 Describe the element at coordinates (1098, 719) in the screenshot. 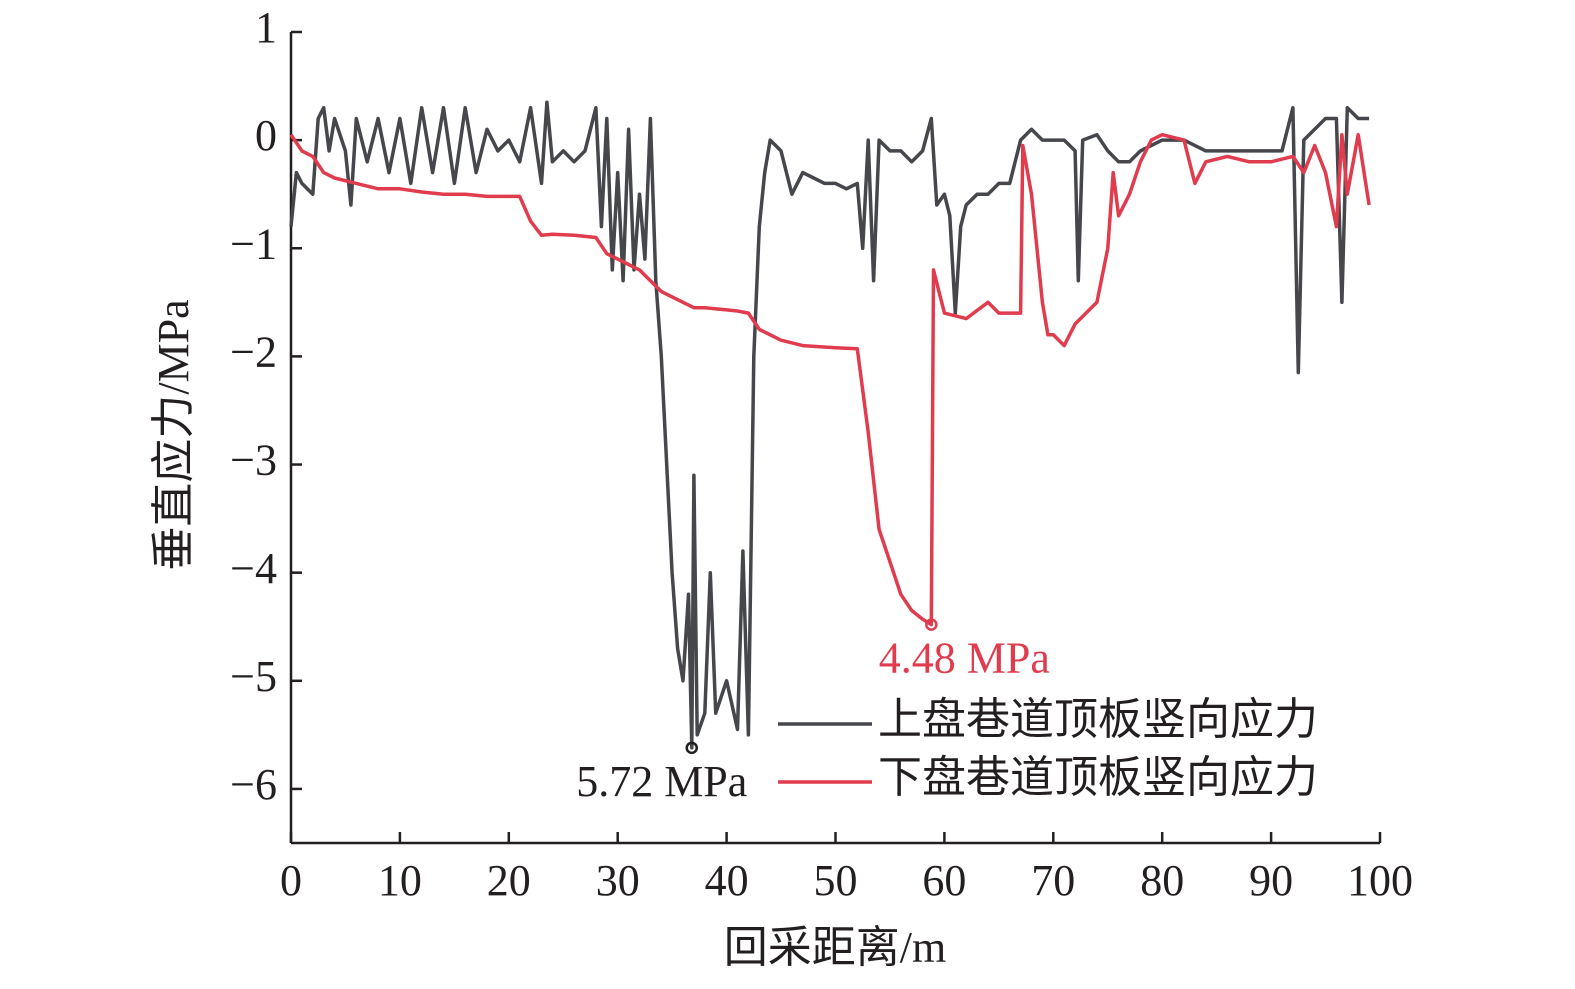

I see `legend-label: 上盘巷道顶板竖向应力` at that location.